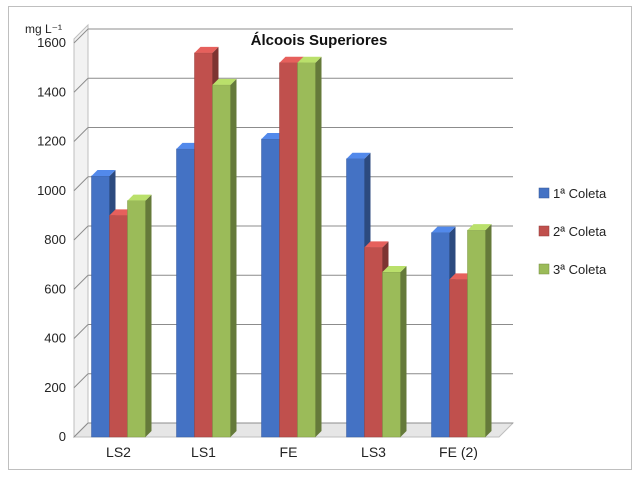 The height and width of the screenshot is (480, 640). Describe the element at coordinates (373, 452) in the screenshot. I see `x-tick-label: LS3` at that location.